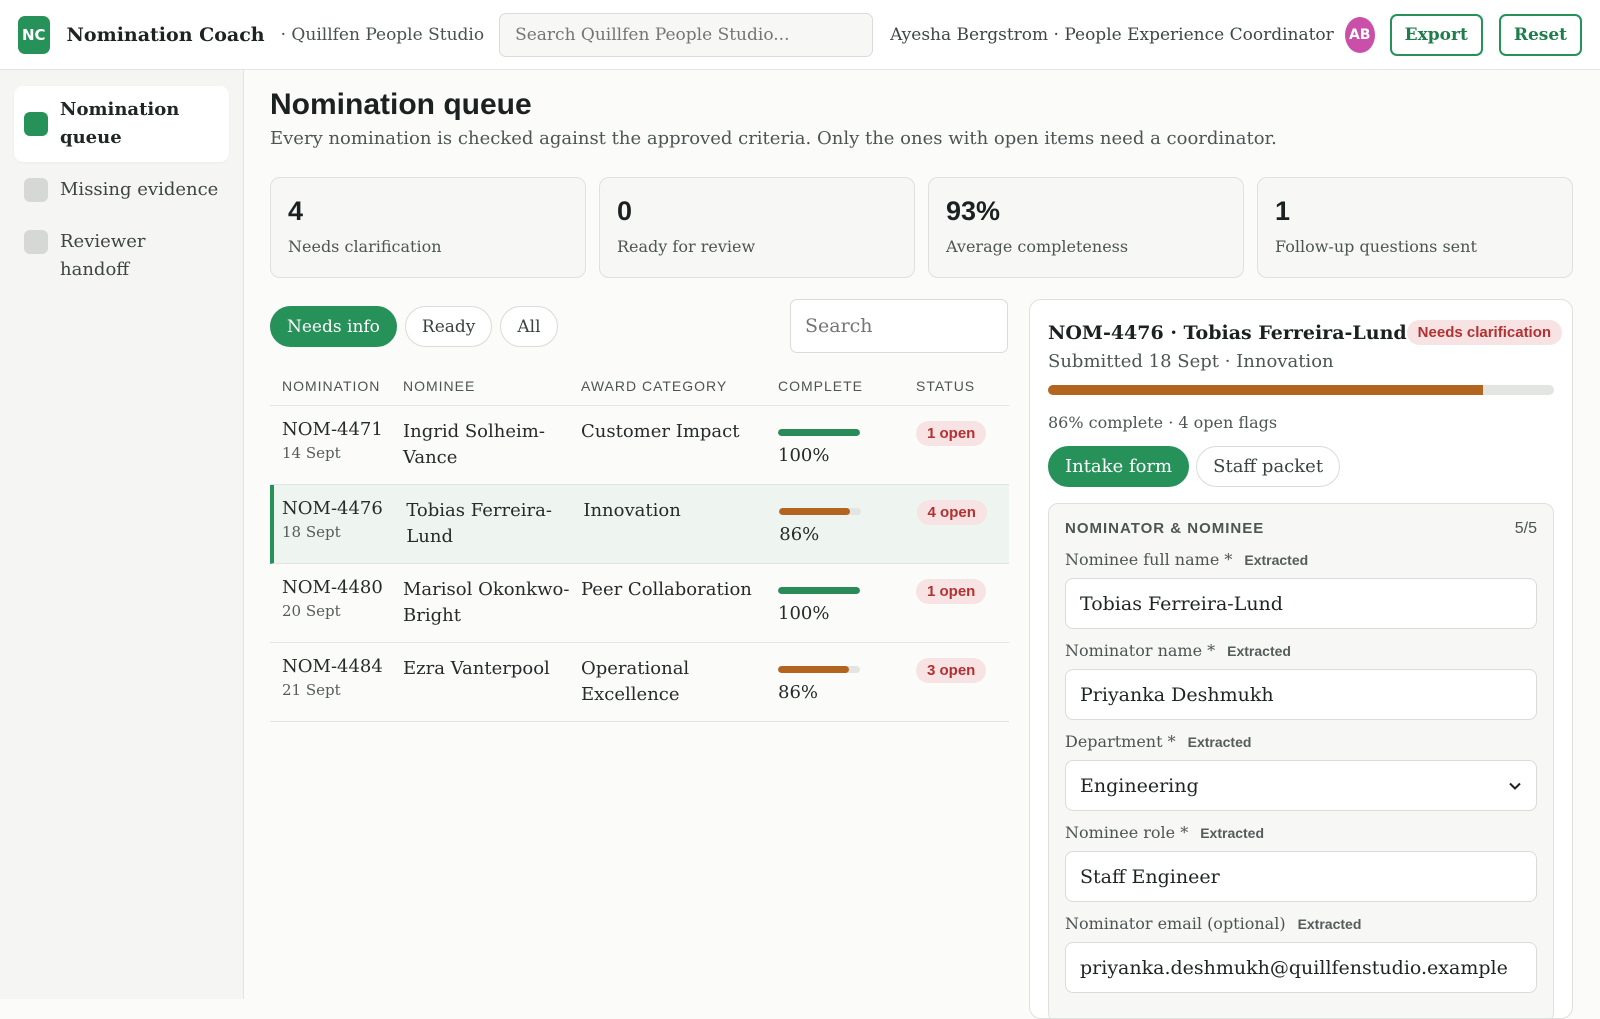 Image resolution: width=1600 pixels, height=1019 pixels. I want to click on sidebar-item-label: Missing evidence, so click(139, 189).